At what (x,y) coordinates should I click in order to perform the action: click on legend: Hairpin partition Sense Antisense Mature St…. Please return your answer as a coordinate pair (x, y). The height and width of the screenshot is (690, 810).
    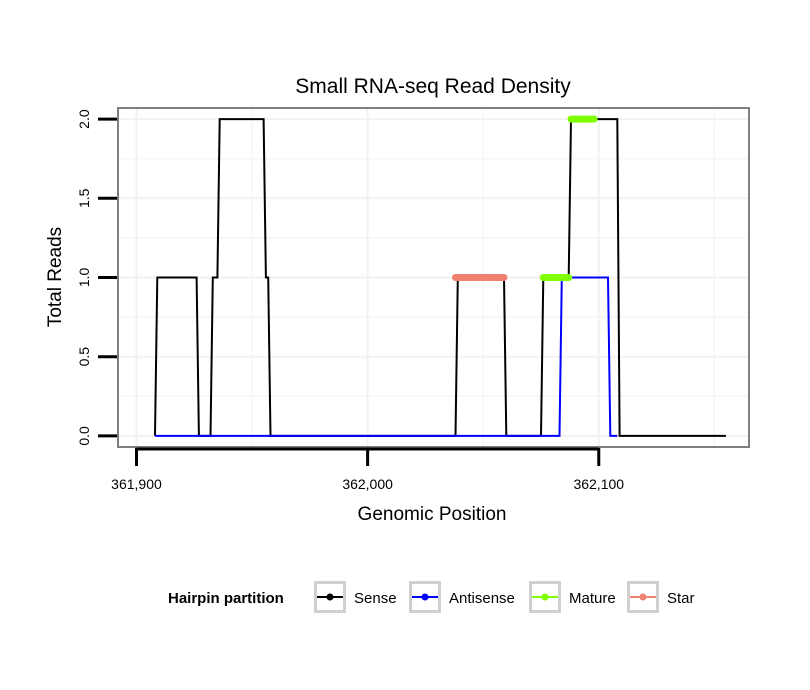
    Looking at the image, I should click on (431, 597).